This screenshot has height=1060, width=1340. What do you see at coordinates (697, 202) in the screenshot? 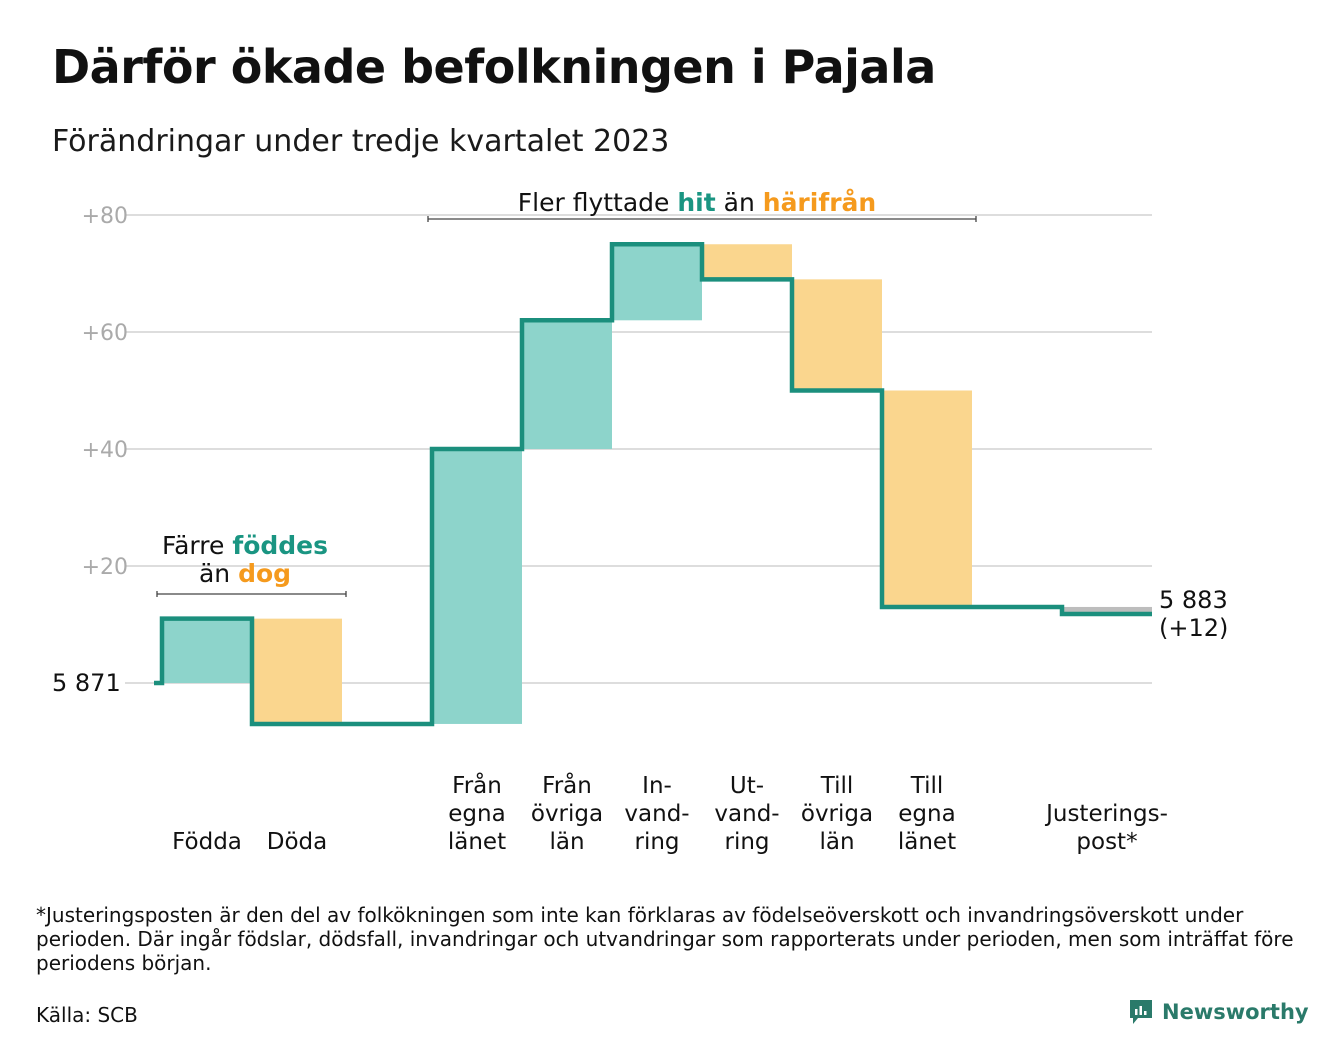
I see `migration-annotation: Fler flyttade hit än härifrån` at bounding box center [697, 202].